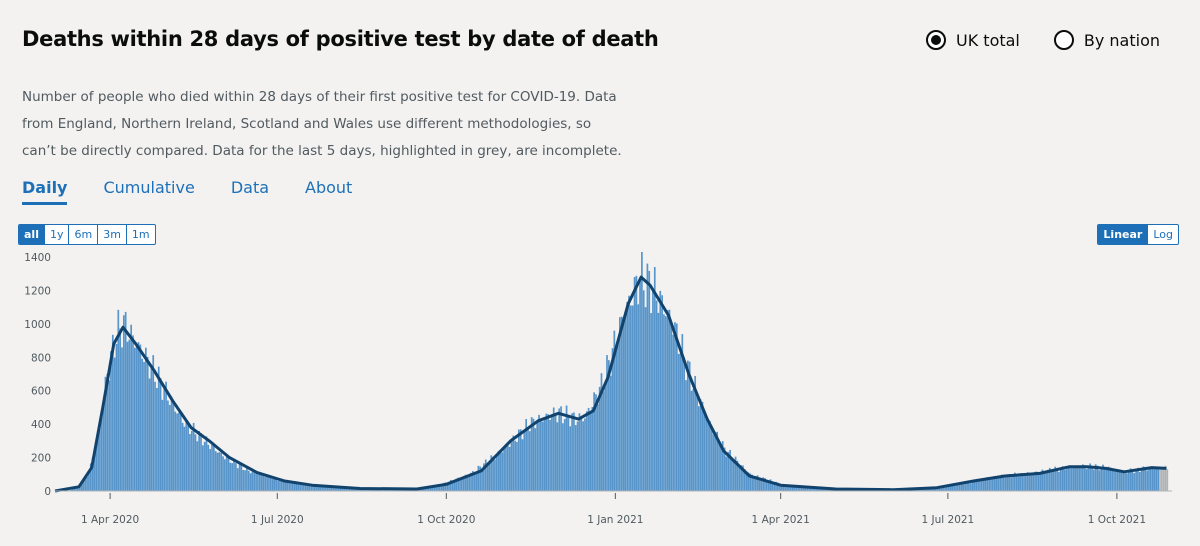 This screenshot has height=546, width=1200. Describe the element at coordinates (446, 520) in the screenshot. I see `x-tick-label: 1 Oct 2020` at that location.